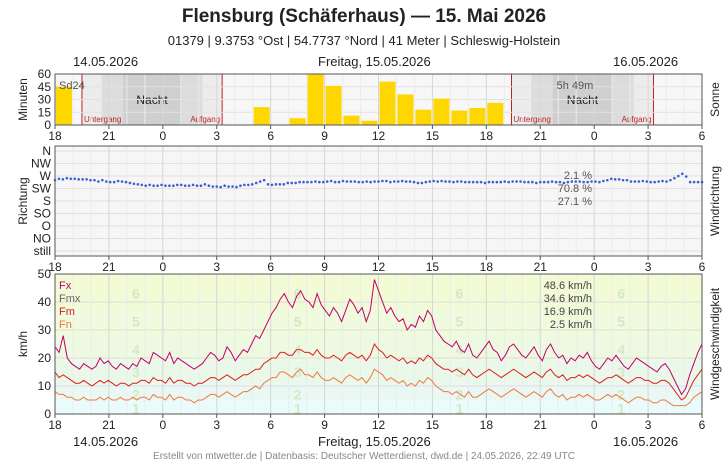 The height and width of the screenshot is (465, 728). What do you see at coordinates (594, 267) in the screenshot?
I see `dir-xtick-label: 0` at bounding box center [594, 267].